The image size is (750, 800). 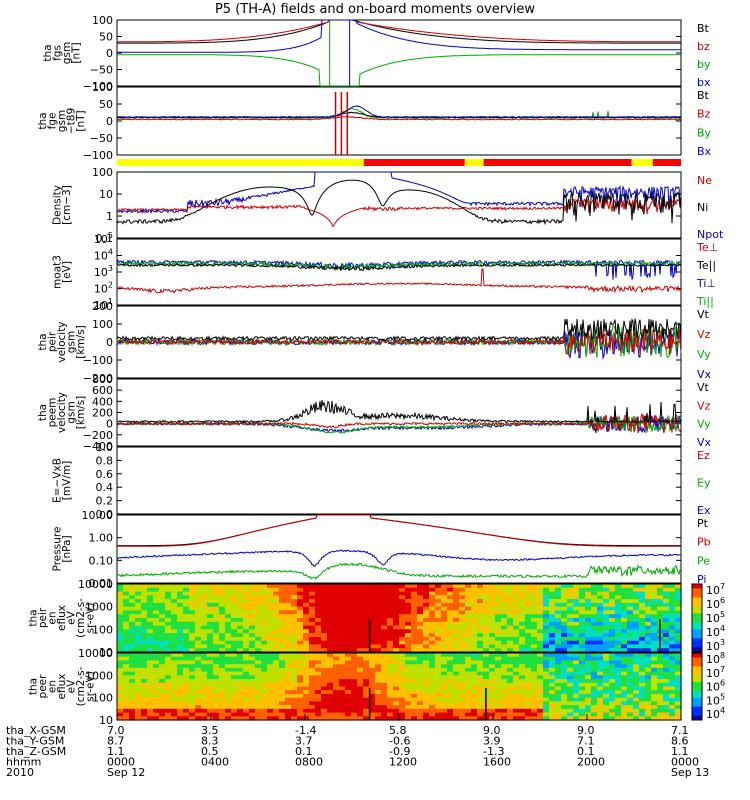 What do you see at coordinates (399, 269) in the screenshot?
I see `series-ti-perp` at bounding box center [399, 269].